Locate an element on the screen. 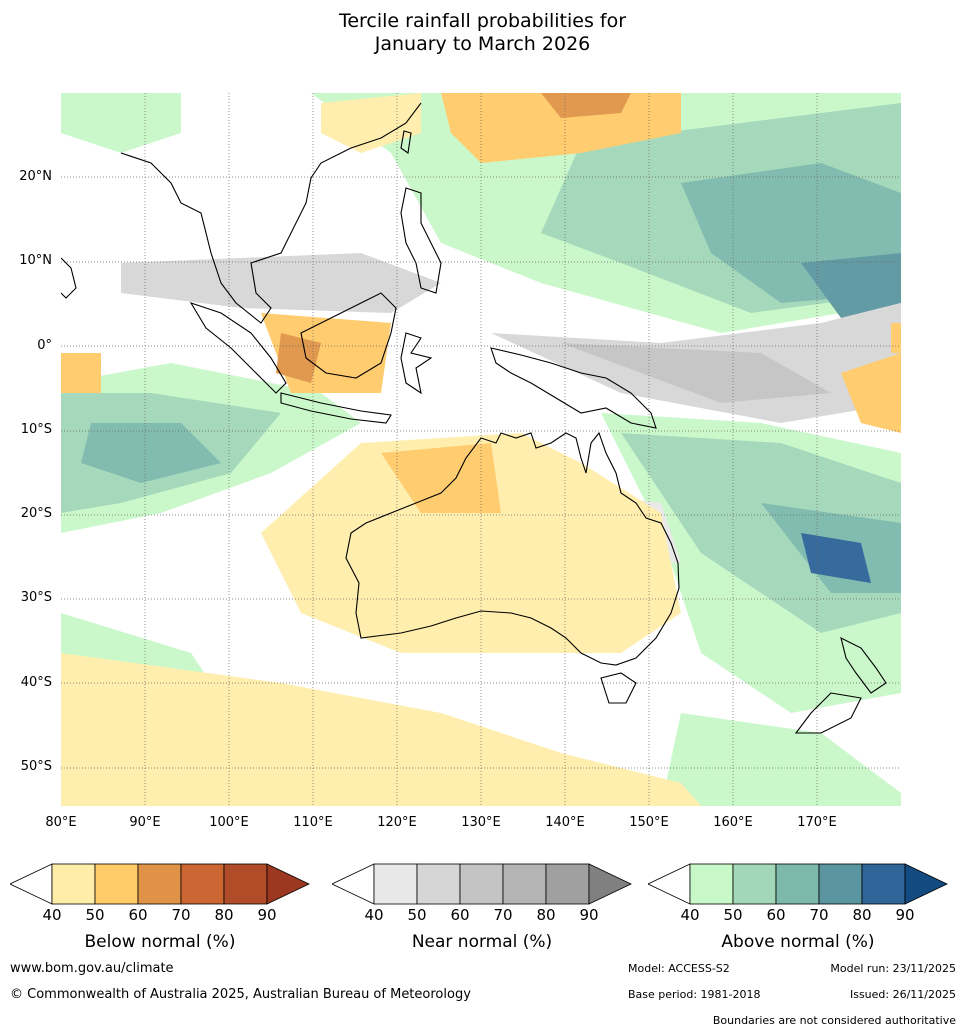  below-tick-80: 80 is located at coordinates (224, 915).